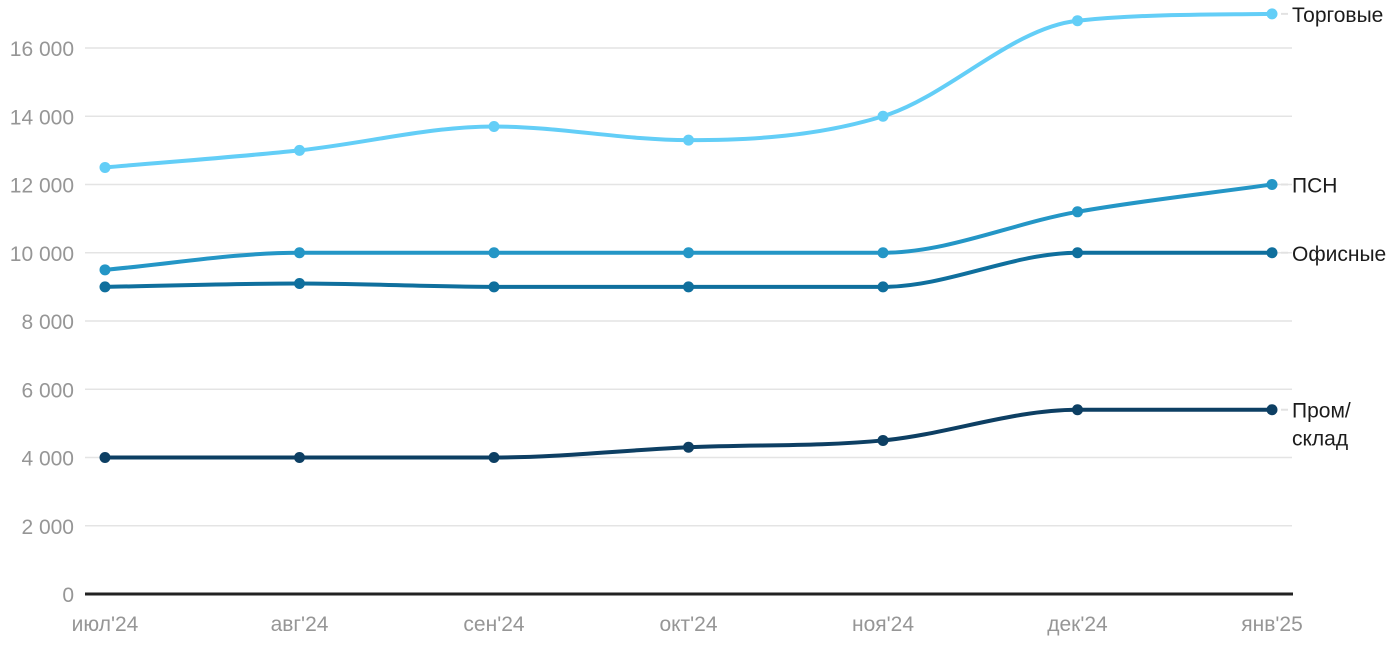 The height and width of the screenshot is (650, 1400). Describe the element at coordinates (1337, 15) in the screenshot. I see `series-label-torgovye: Торговые` at that location.